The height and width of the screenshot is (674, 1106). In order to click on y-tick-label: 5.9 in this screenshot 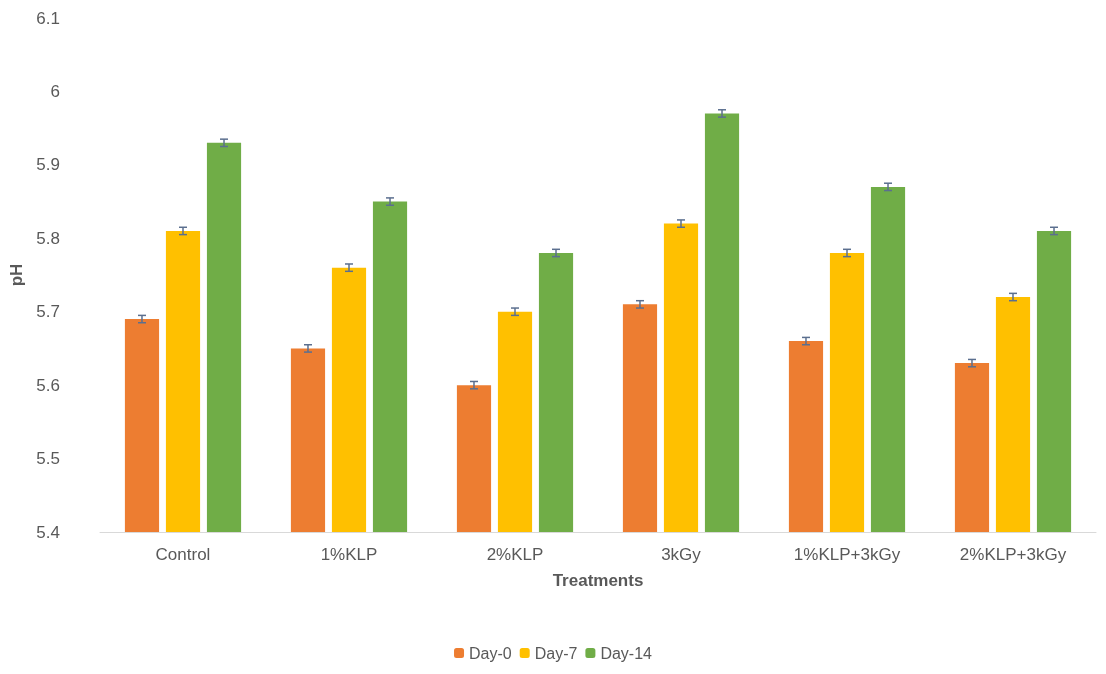, I will do `click(48, 165)`.